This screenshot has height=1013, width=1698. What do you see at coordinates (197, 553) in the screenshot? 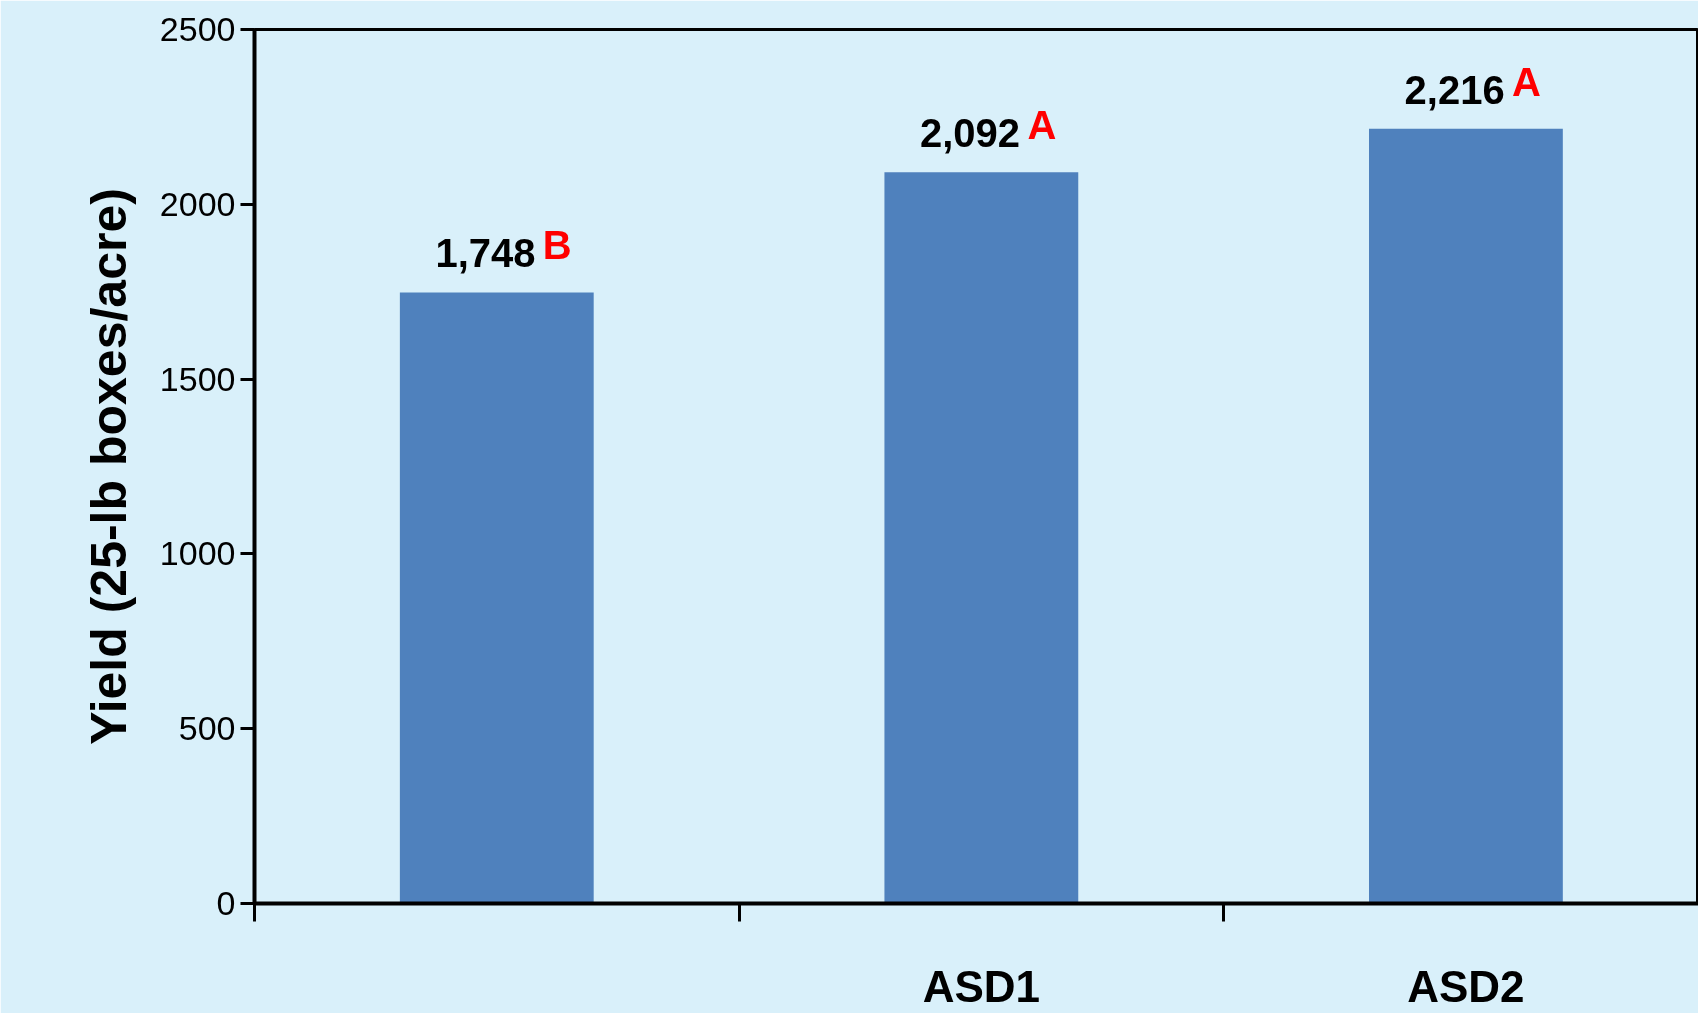
I see `y-tick-label: 1000` at bounding box center [197, 553].